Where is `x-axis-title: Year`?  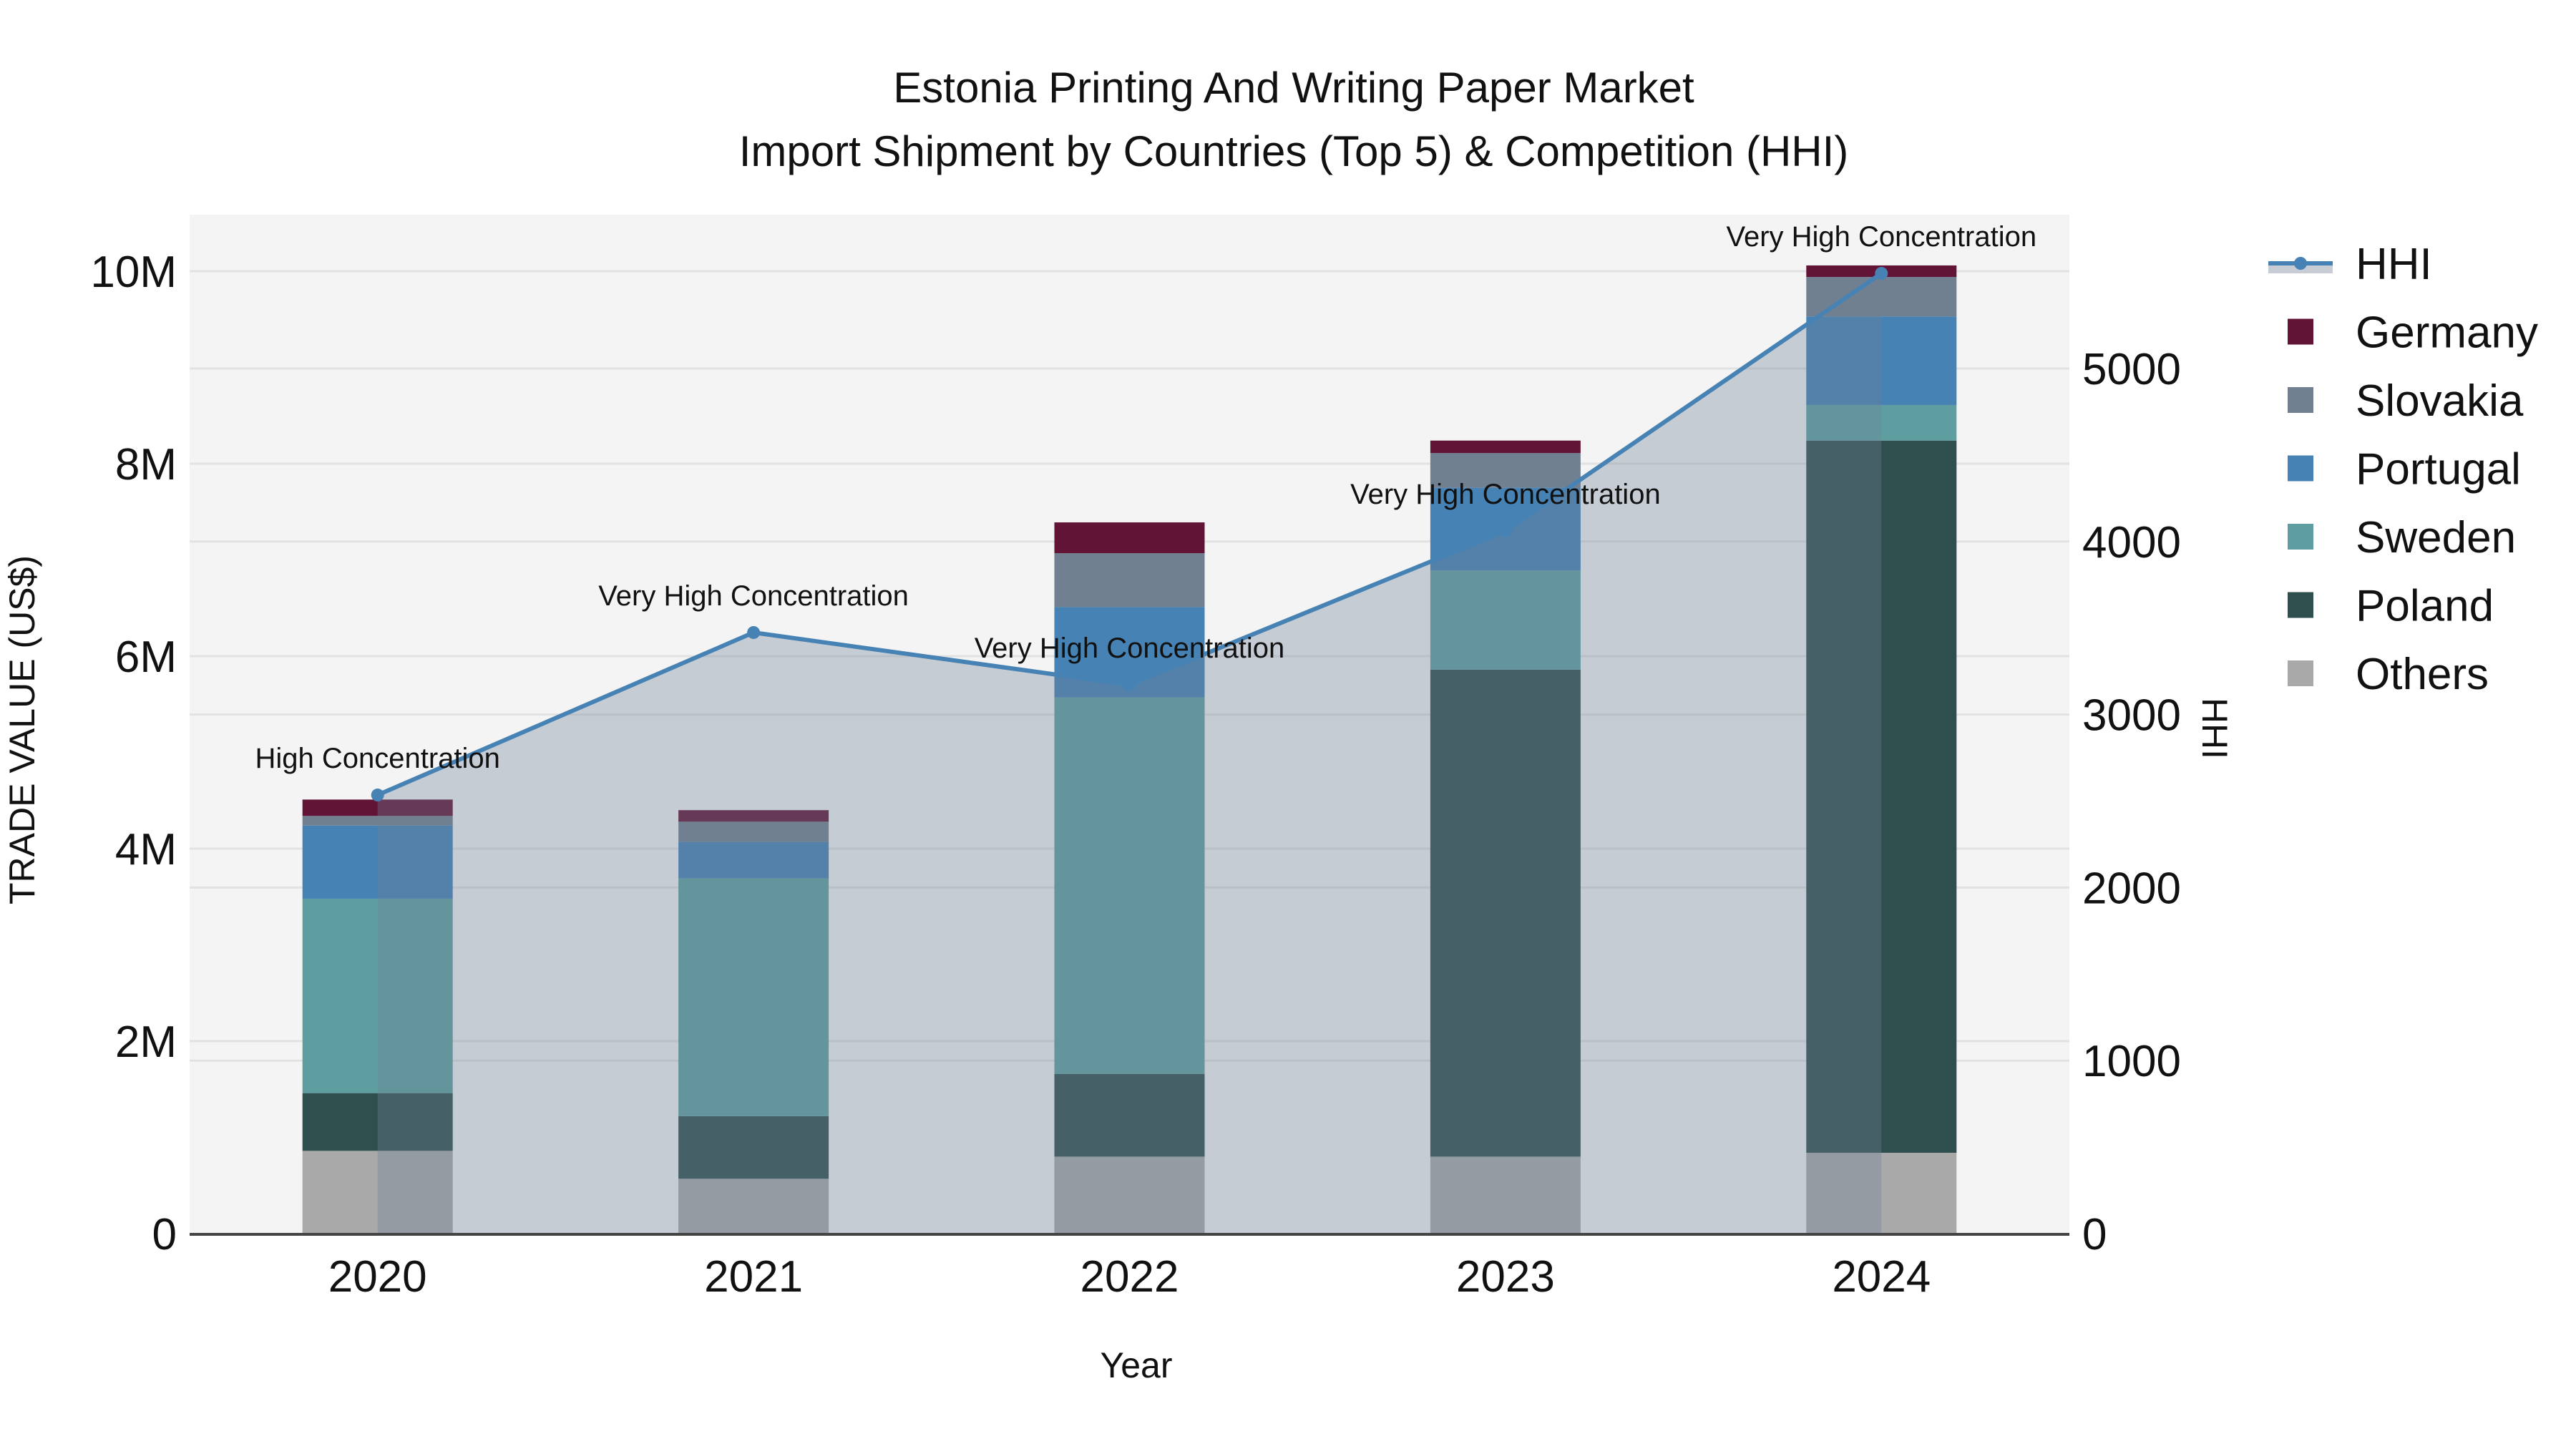 x-axis-title: Year is located at coordinates (1136, 1365).